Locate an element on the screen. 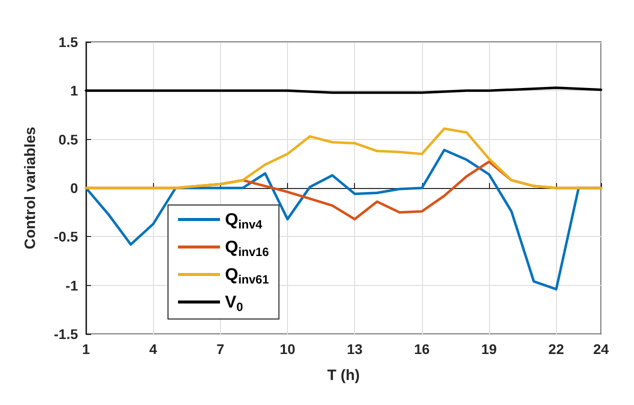 Image resolution: width=634 pixels, height=405 pixels. x-tick-label: 24 is located at coordinates (601, 349).